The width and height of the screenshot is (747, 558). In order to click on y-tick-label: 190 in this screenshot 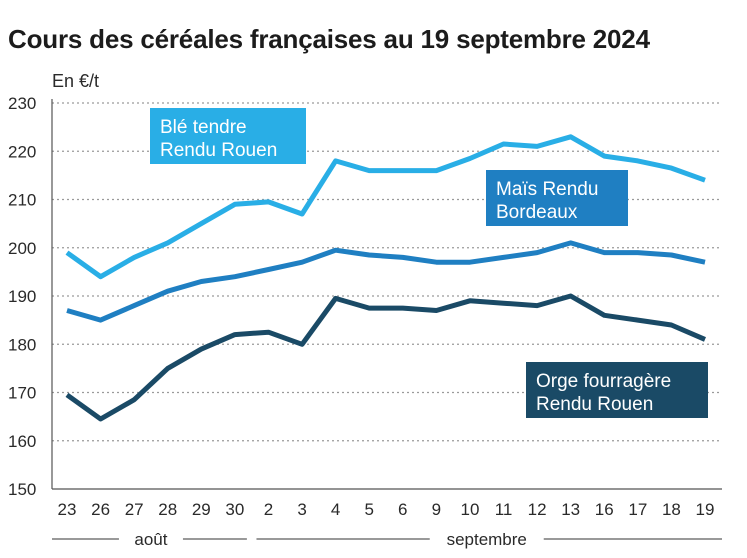, I will do `click(22, 296)`.